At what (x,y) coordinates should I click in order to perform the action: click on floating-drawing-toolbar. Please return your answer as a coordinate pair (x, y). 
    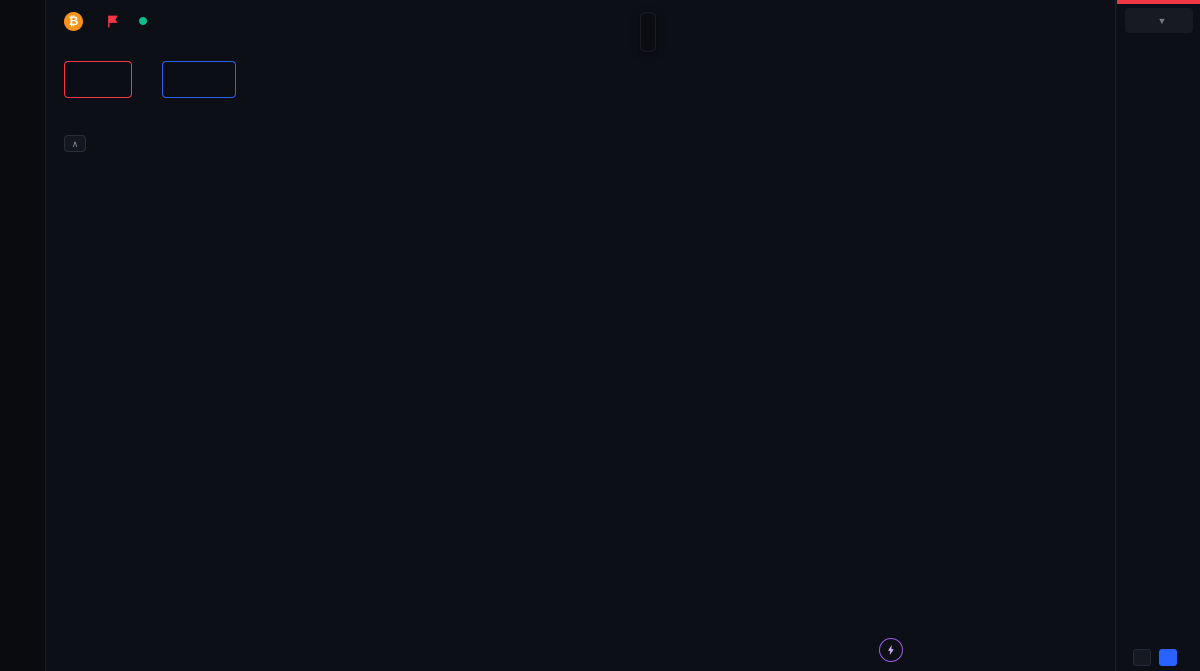
    Looking at the image, I should click on (648, 32).